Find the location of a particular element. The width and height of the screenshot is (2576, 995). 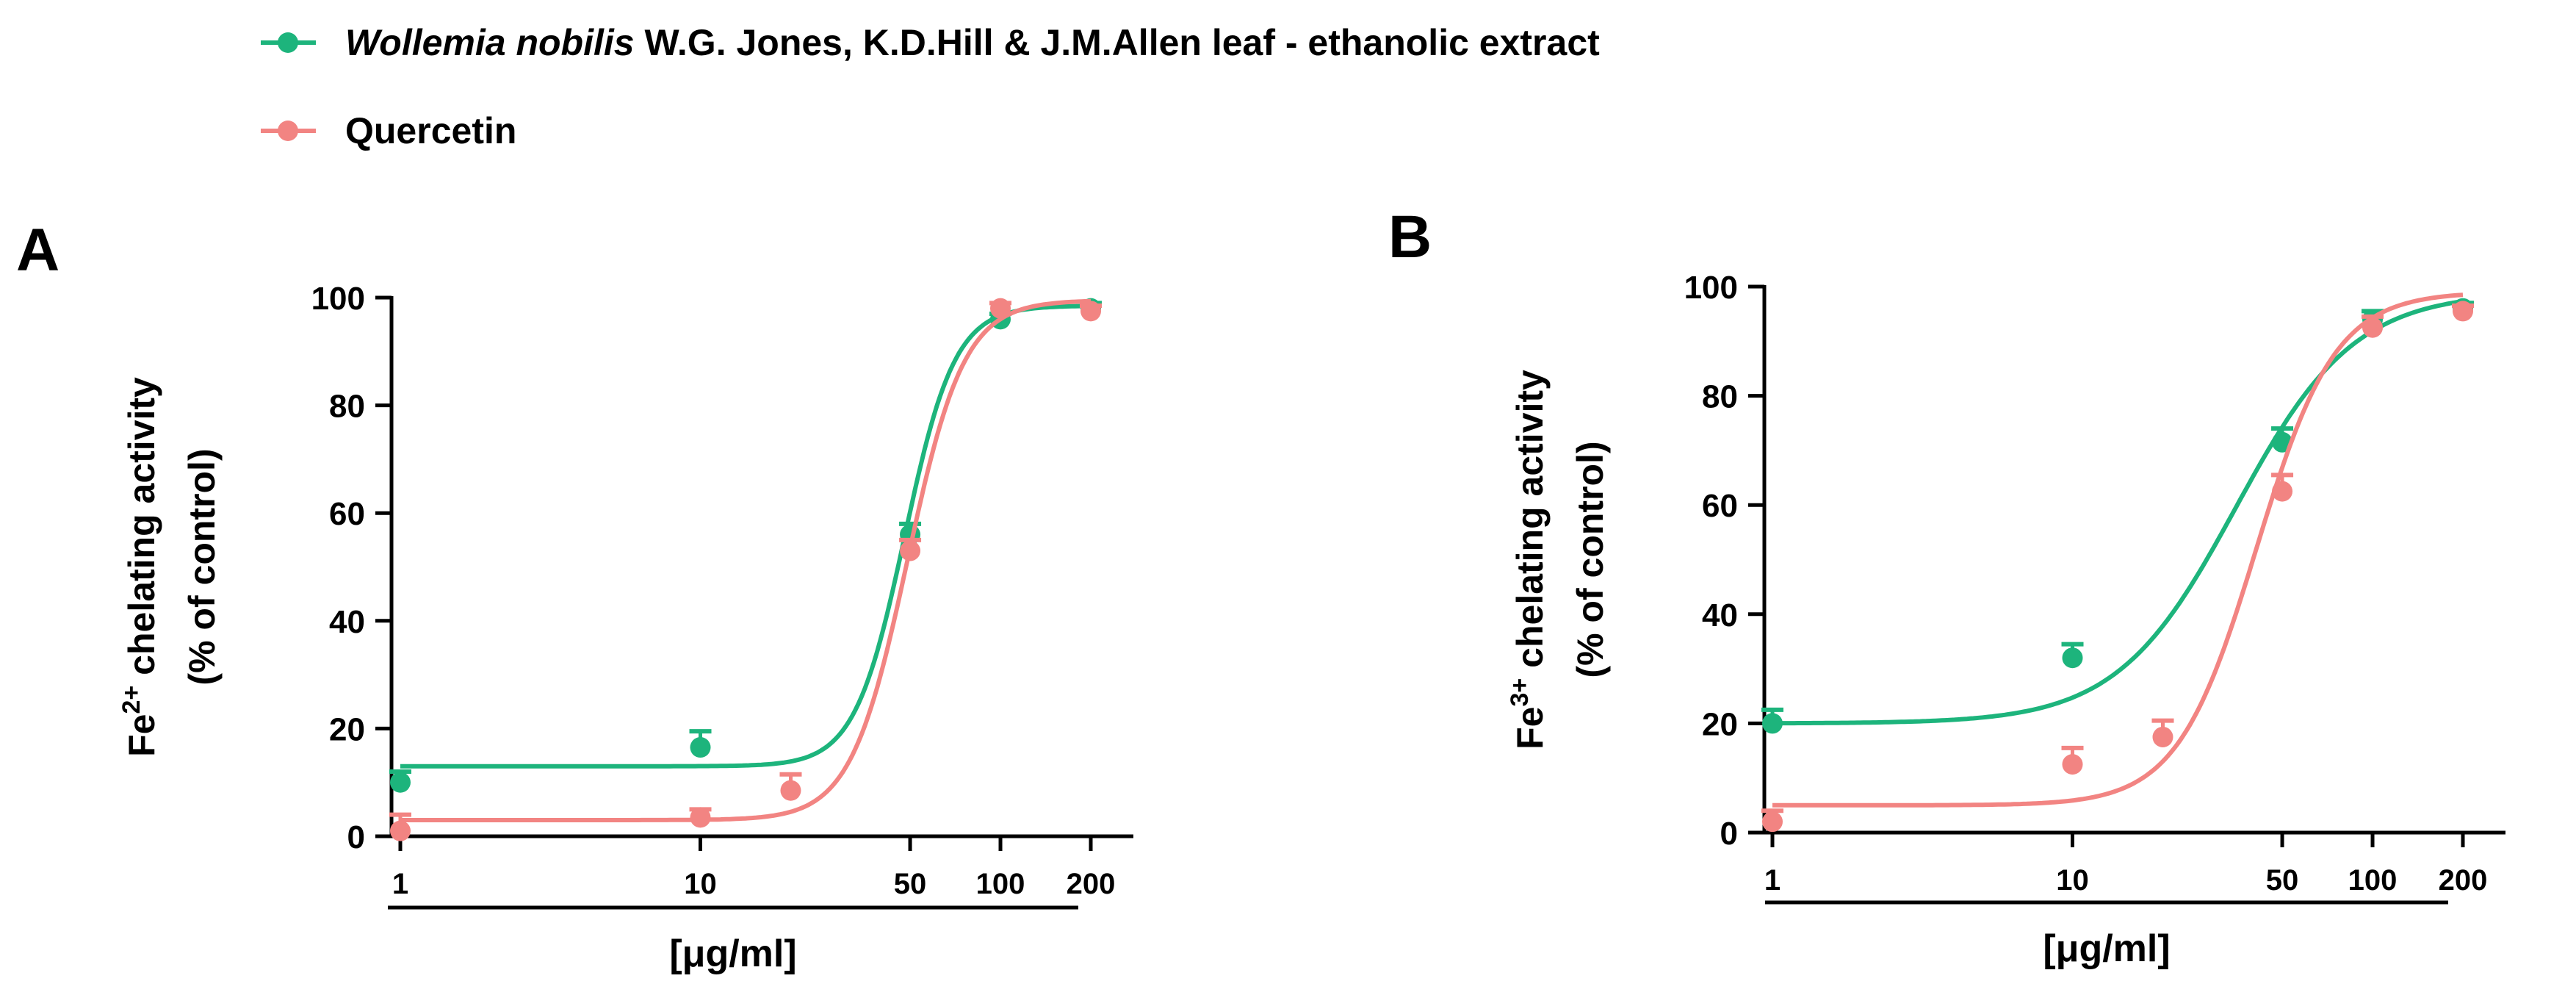

legend-label-italic: Wollemia nobilis is located at coordinates (490, 42).